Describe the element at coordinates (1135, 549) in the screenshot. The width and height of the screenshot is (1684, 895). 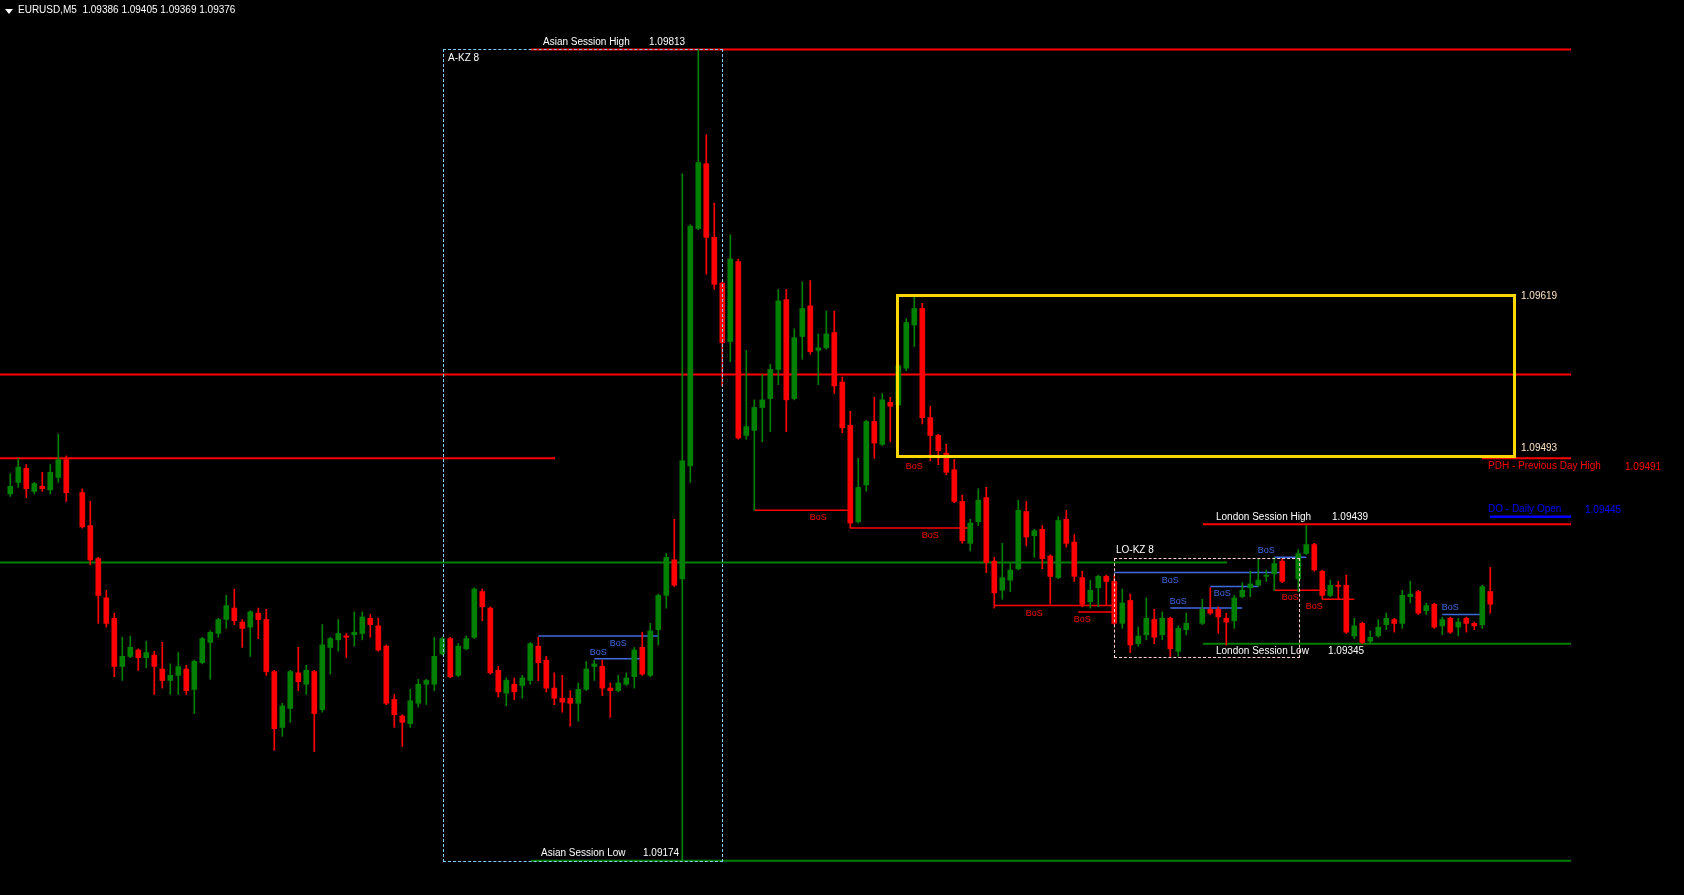
I see `annotation: LO-KZ 8` at that location.